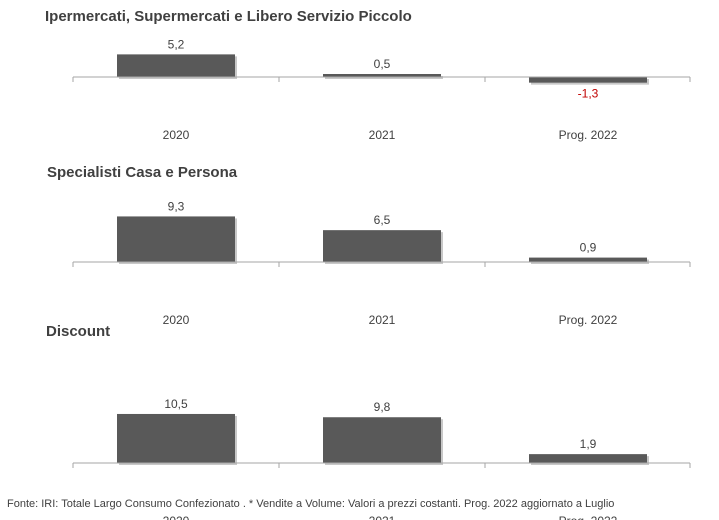 This screenshot has width=719, height=520. I want to click on data-label: 10,5, so click(176, 404).